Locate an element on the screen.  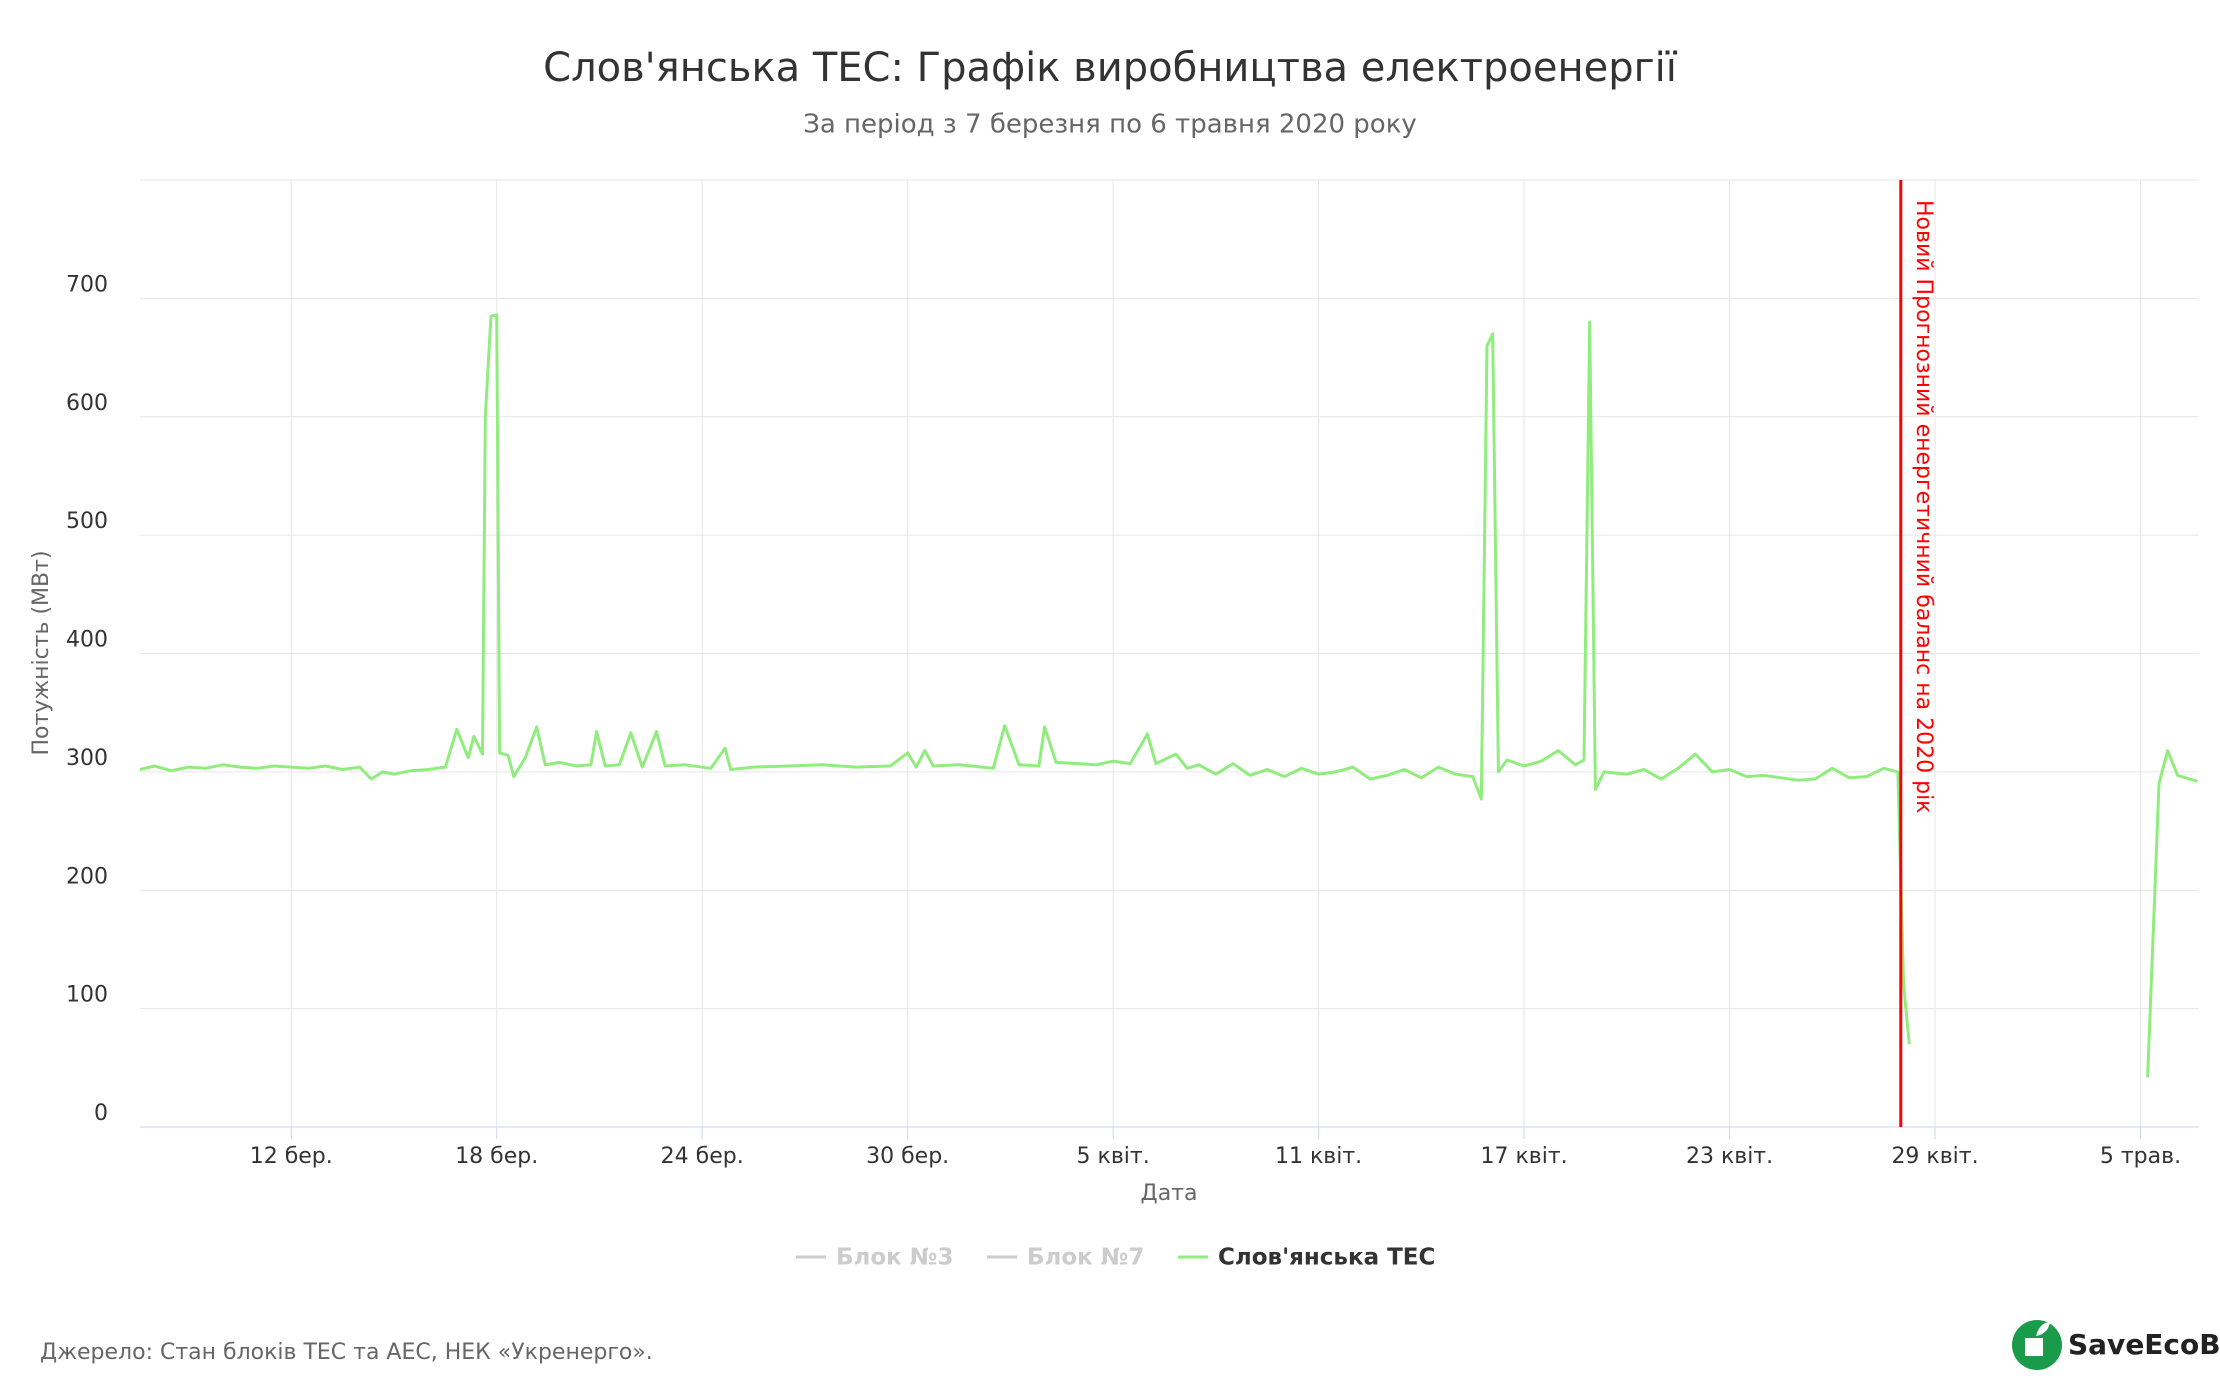
legend-item: Блок №3 is located at coordinates (874, 1258).